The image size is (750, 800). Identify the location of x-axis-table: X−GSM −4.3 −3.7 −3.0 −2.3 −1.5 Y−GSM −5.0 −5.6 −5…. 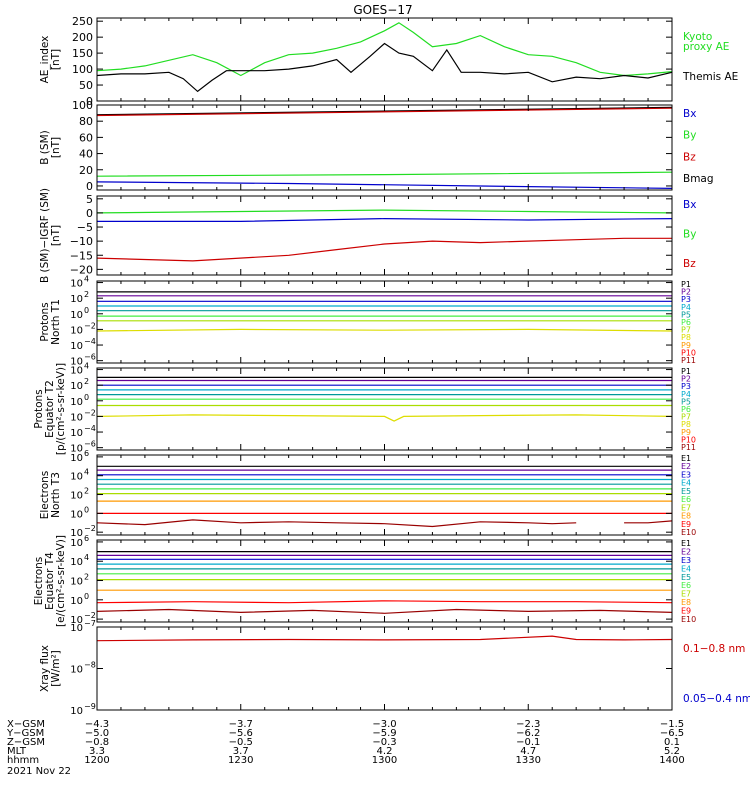
(345, 748).